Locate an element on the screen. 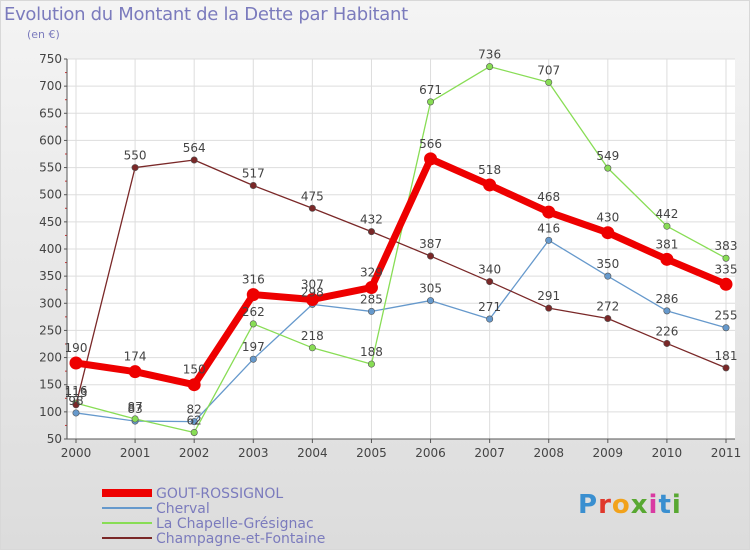 The height and width of the screenshot is (550, 750). data-label-2: 671 is located at coordinates (430, 90).